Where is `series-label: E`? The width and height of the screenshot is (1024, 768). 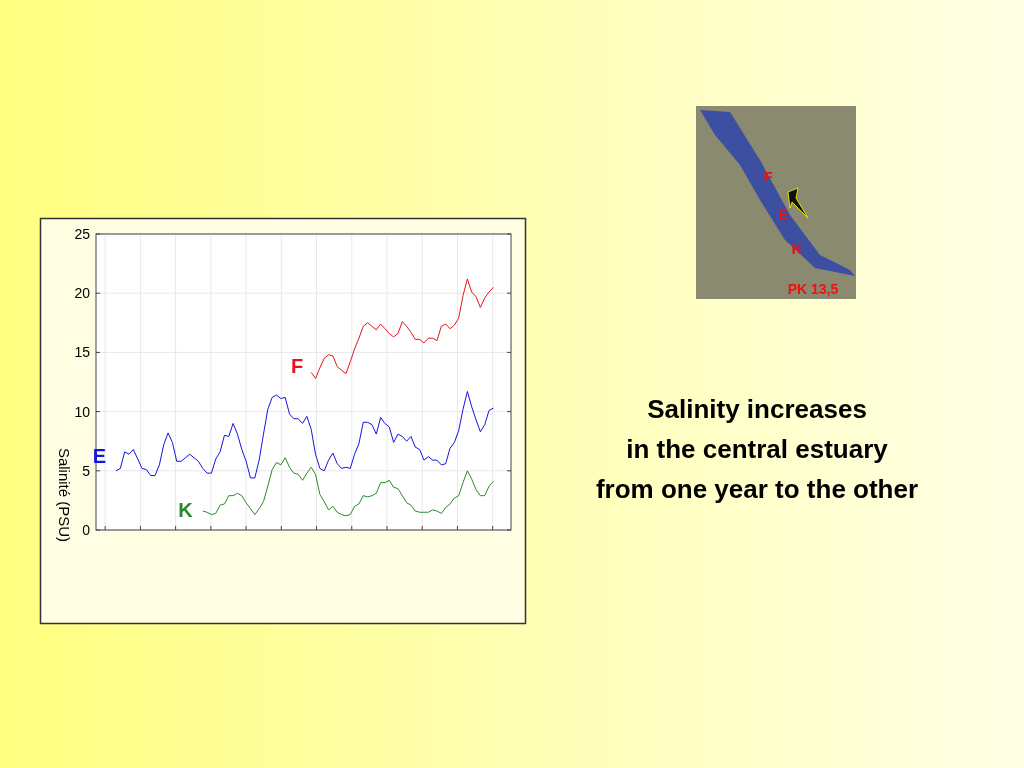
series-label: E is located at coordinates (99, 455).